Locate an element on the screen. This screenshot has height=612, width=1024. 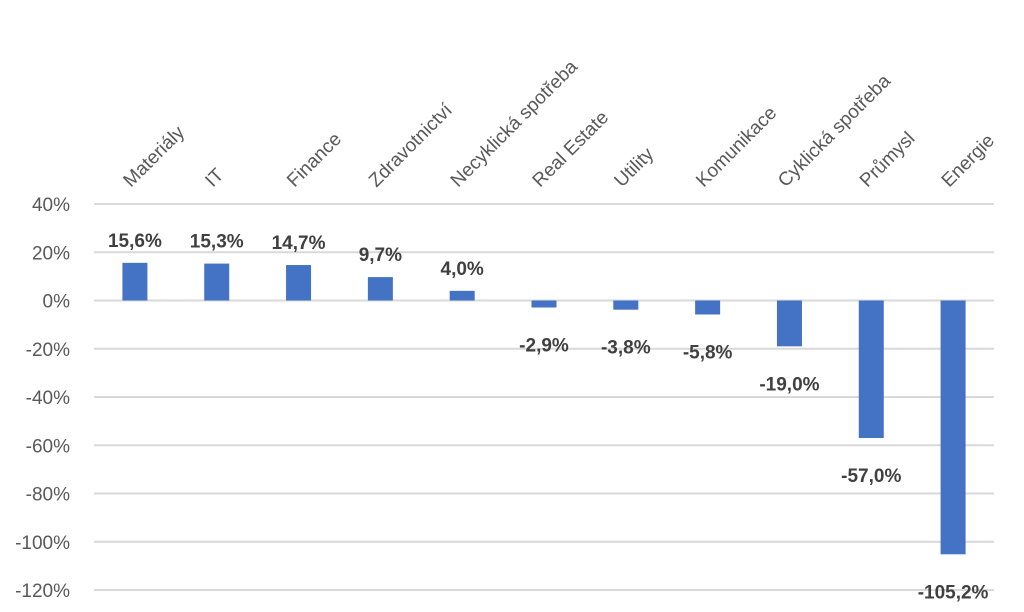
category-label: Real Estate is located at coordinates (571, 149).